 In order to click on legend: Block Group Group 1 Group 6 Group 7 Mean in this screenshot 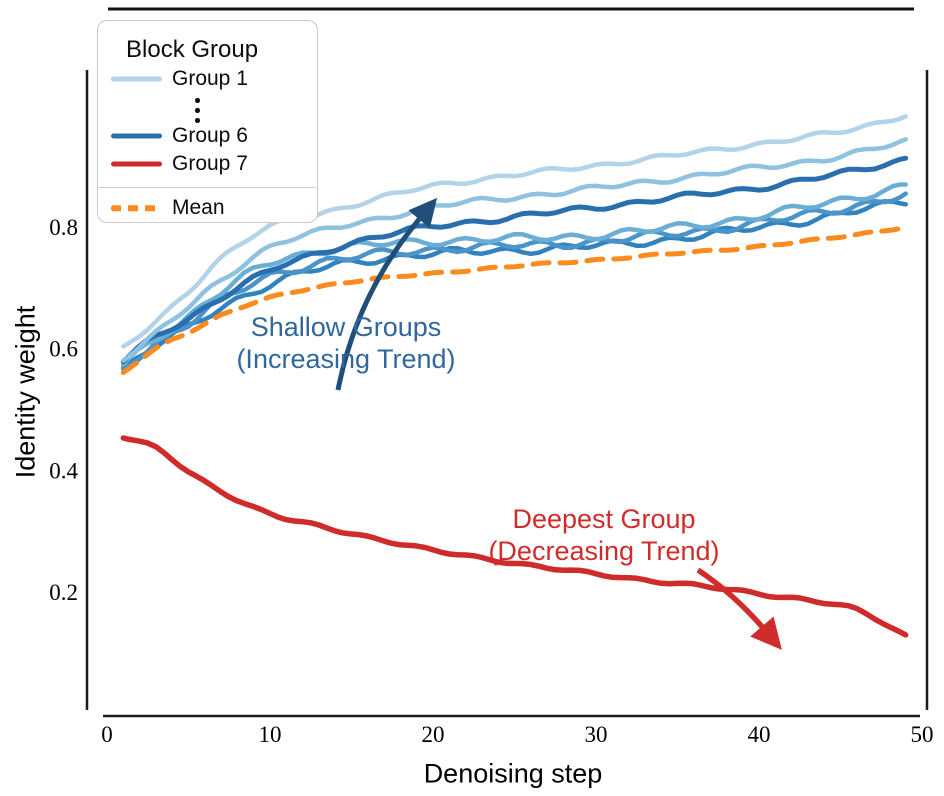, I will do `click(207, 121)`.